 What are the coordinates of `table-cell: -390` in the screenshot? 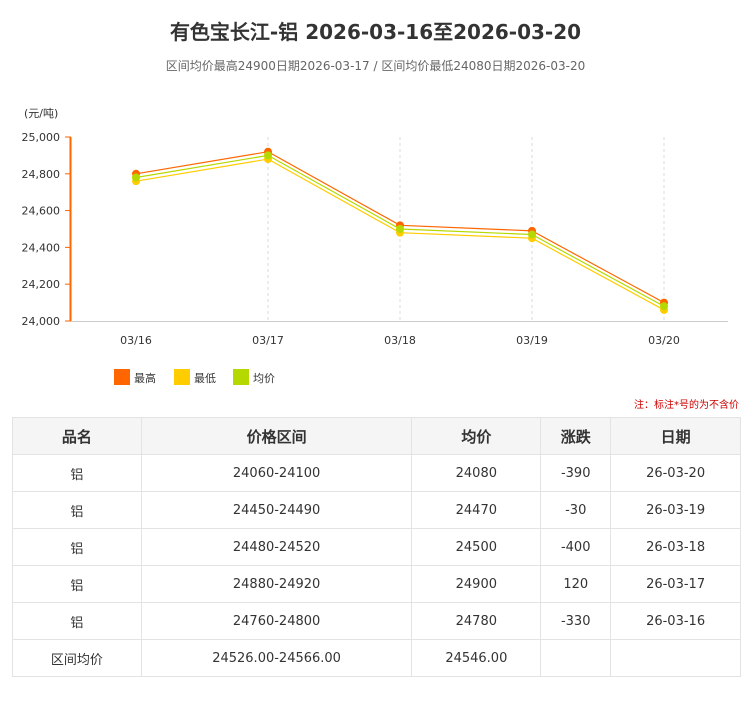 It's located at (576, 473).